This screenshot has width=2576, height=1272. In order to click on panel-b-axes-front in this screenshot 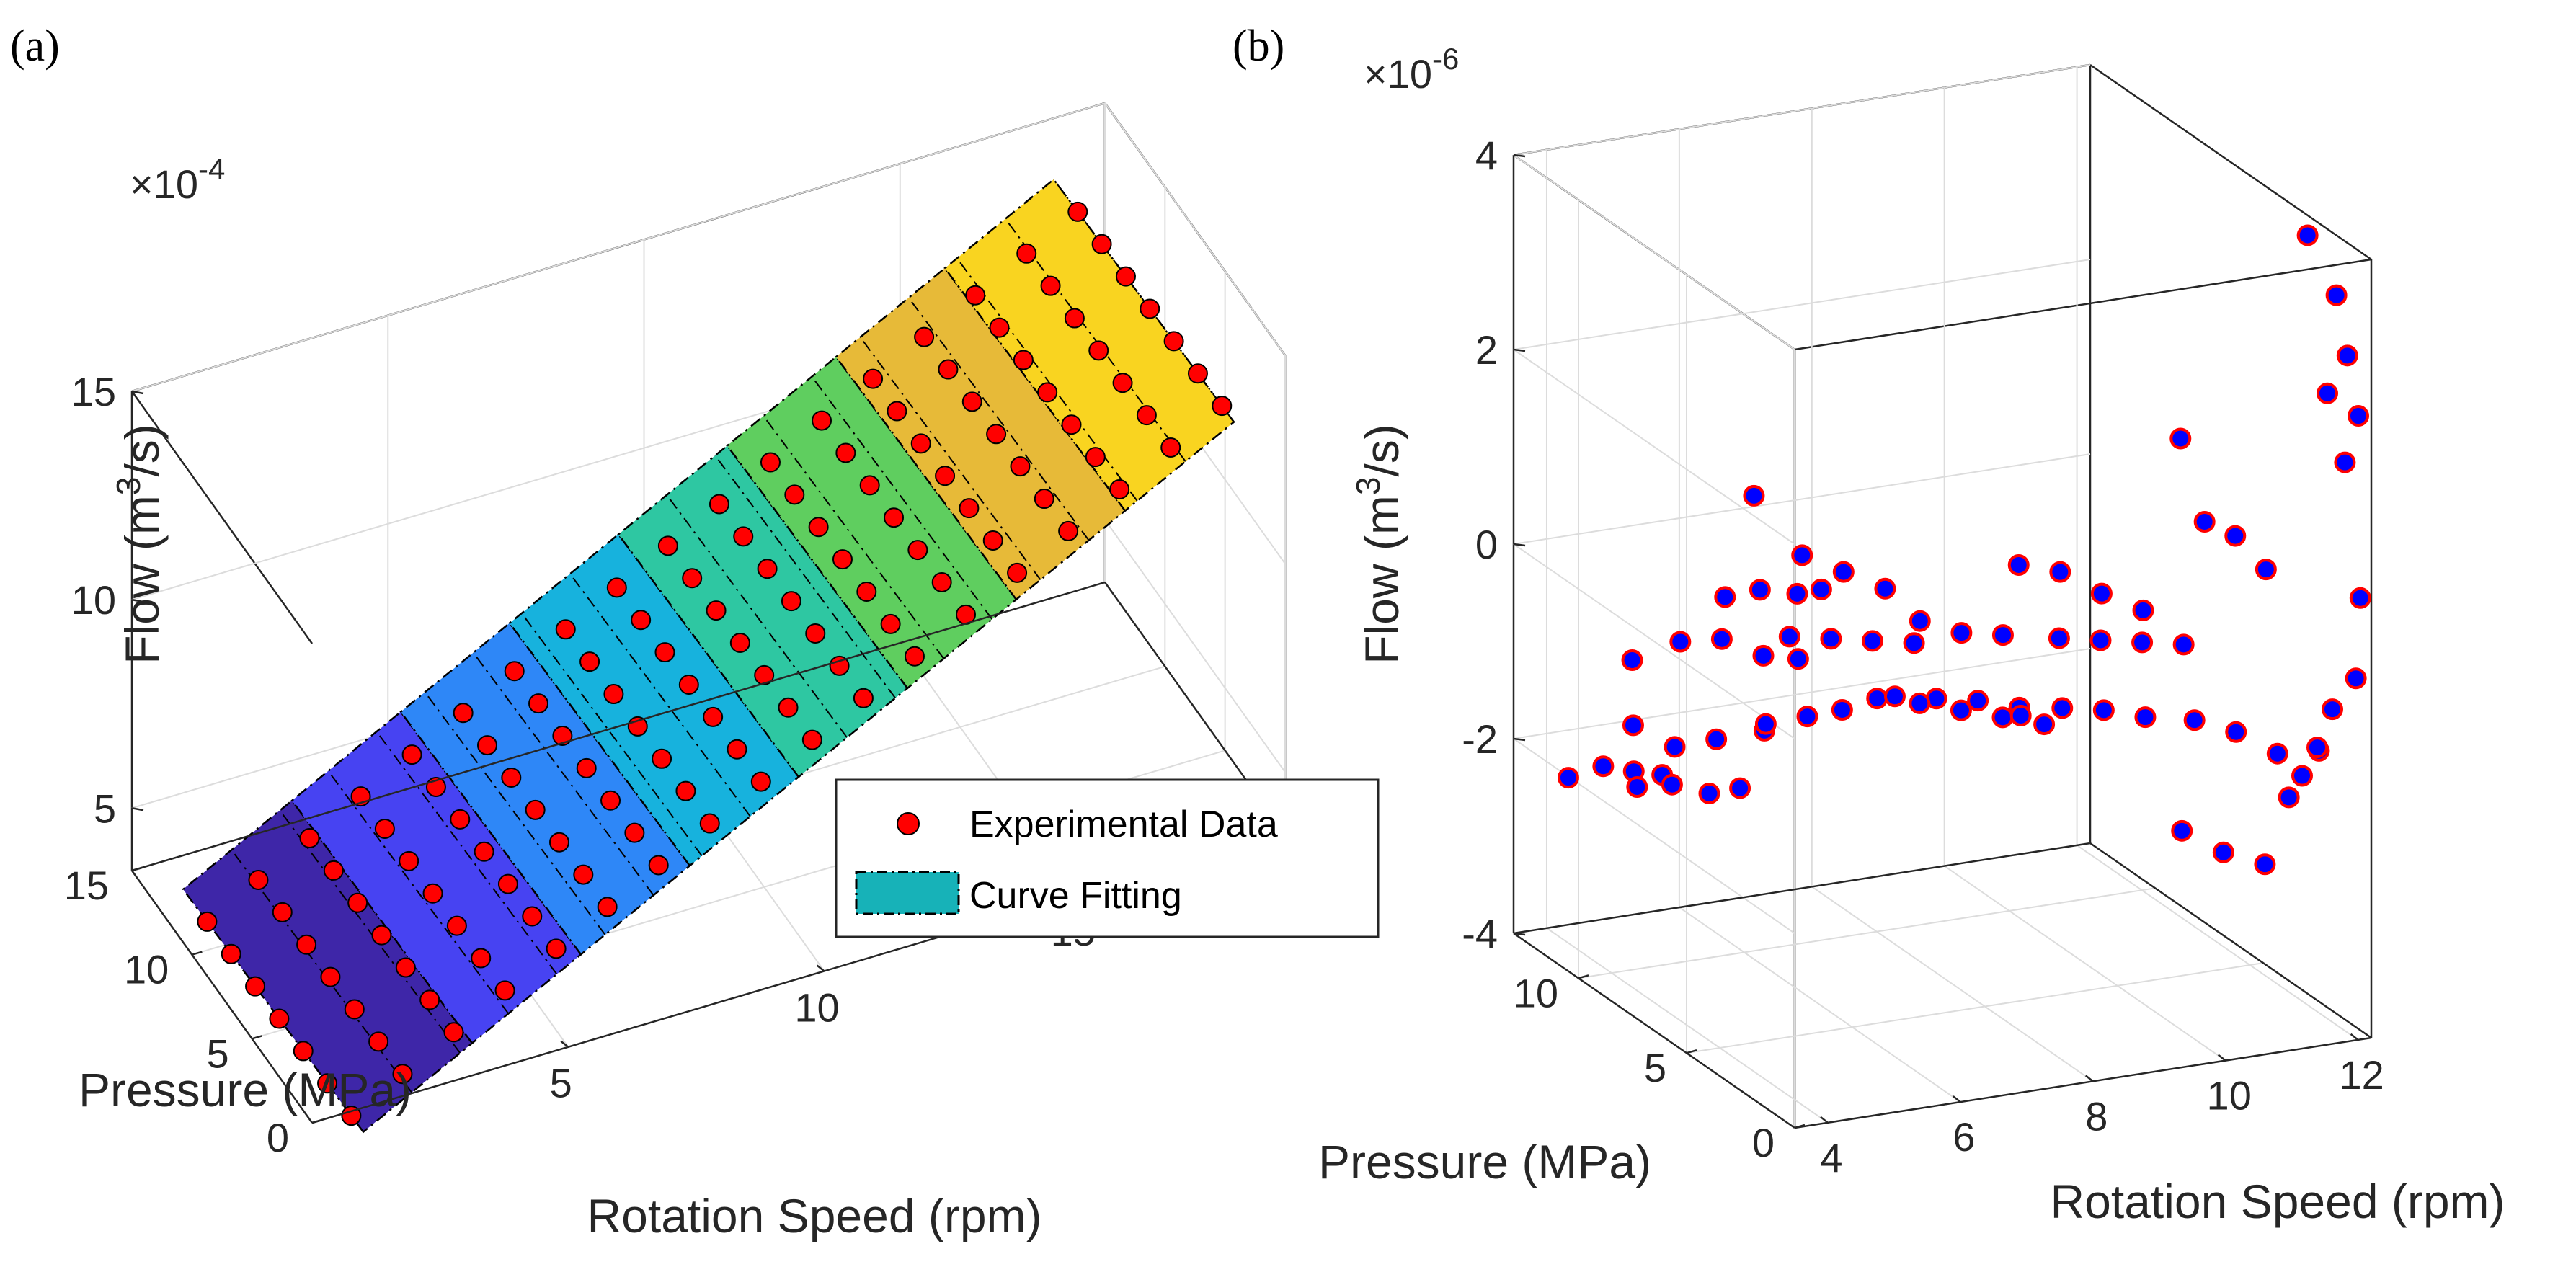, I will do `click(1942, 985)`.